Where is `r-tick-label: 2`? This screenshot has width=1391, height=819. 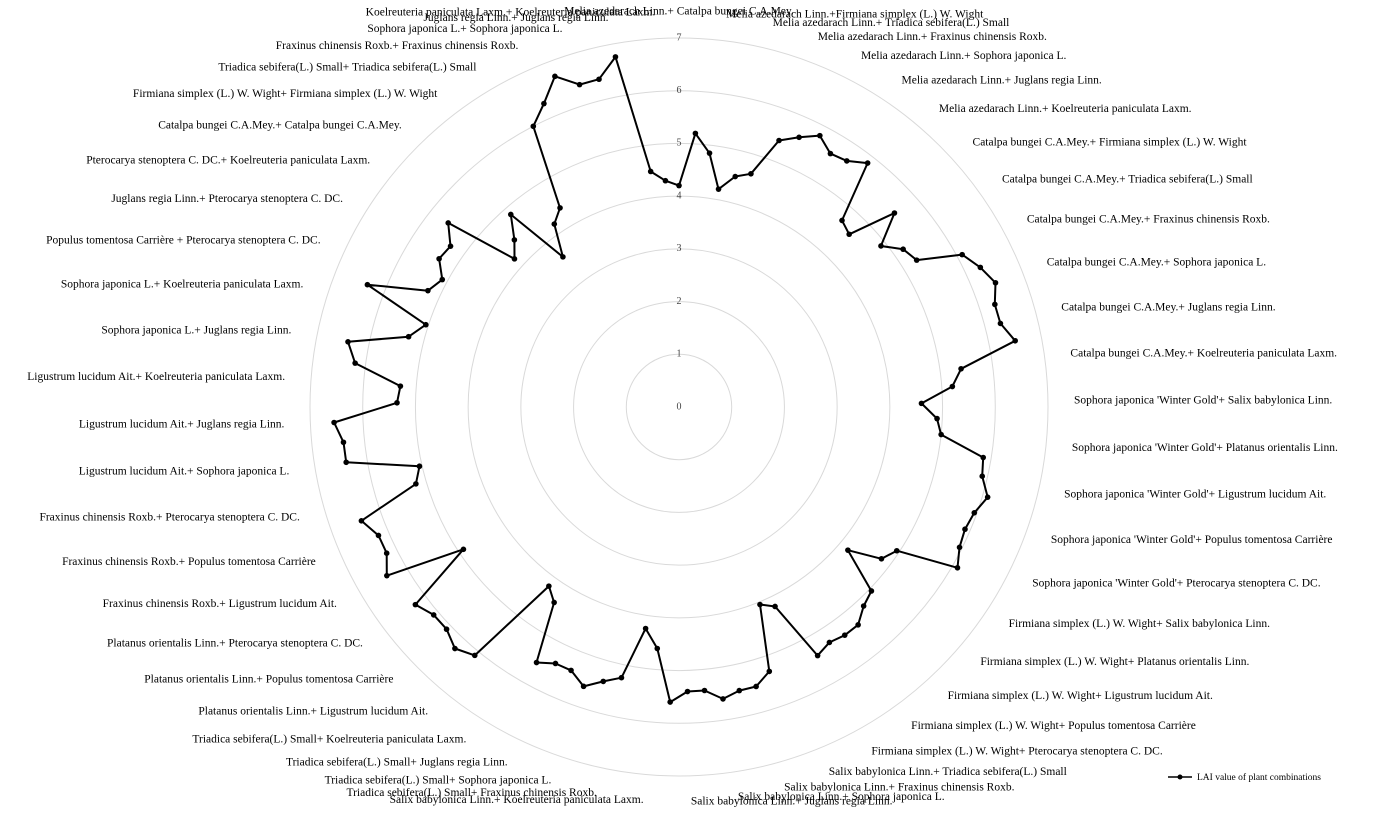 r-tick-label: 2 is located at coordinates (679, 301).